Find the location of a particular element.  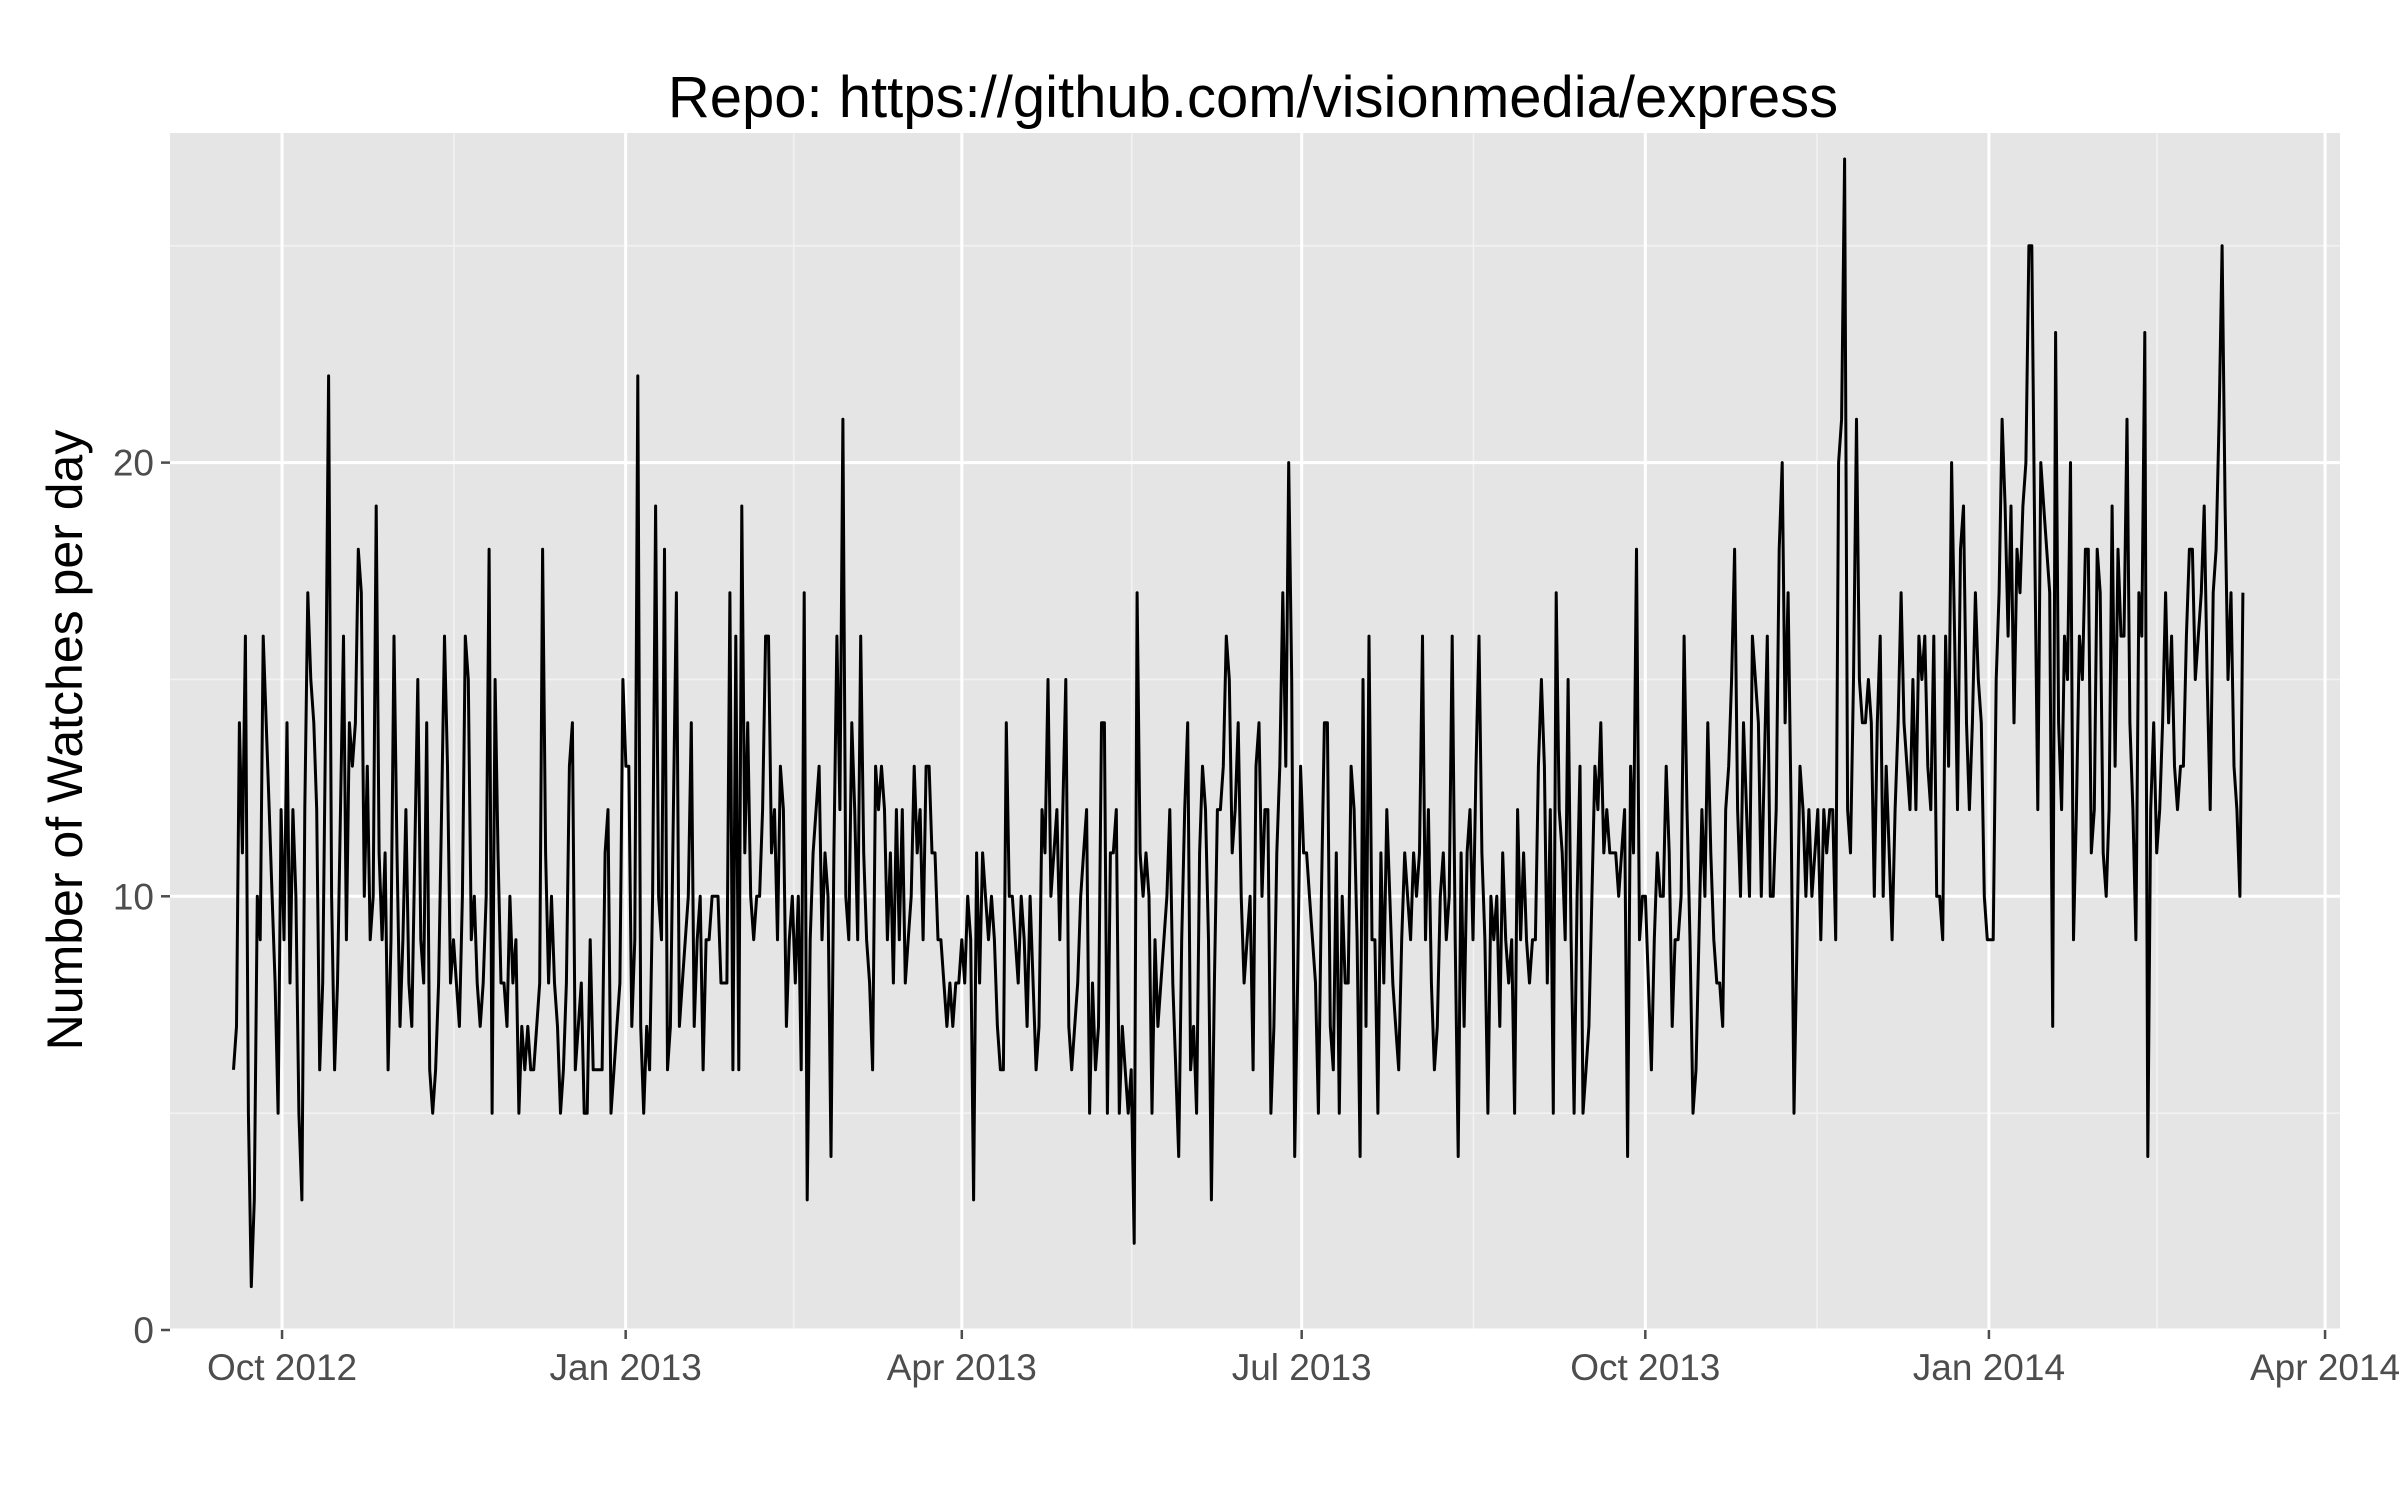

x-tick-label: Jul 2013 is located at coordinates (1302, 1367).